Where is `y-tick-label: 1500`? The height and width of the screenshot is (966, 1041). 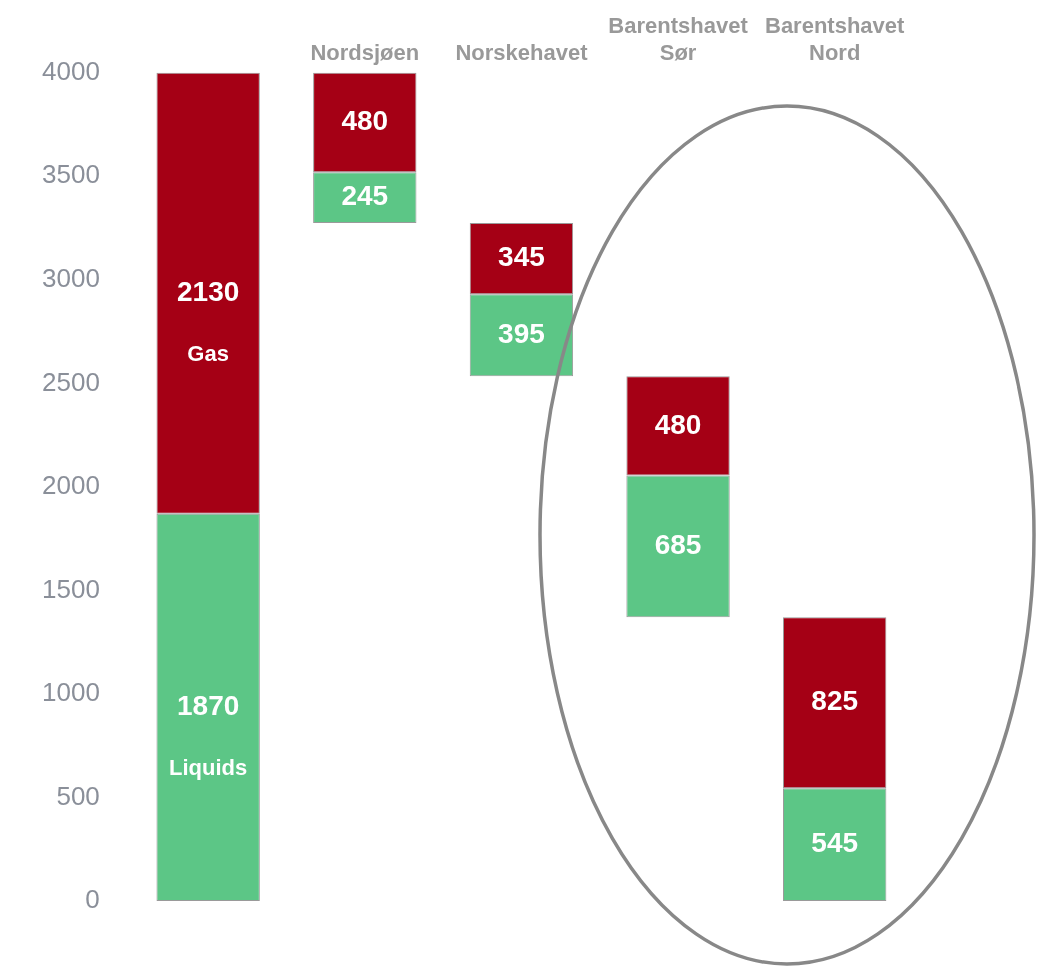 y-tick-label: 1500 is located at coordinates (71, 588).